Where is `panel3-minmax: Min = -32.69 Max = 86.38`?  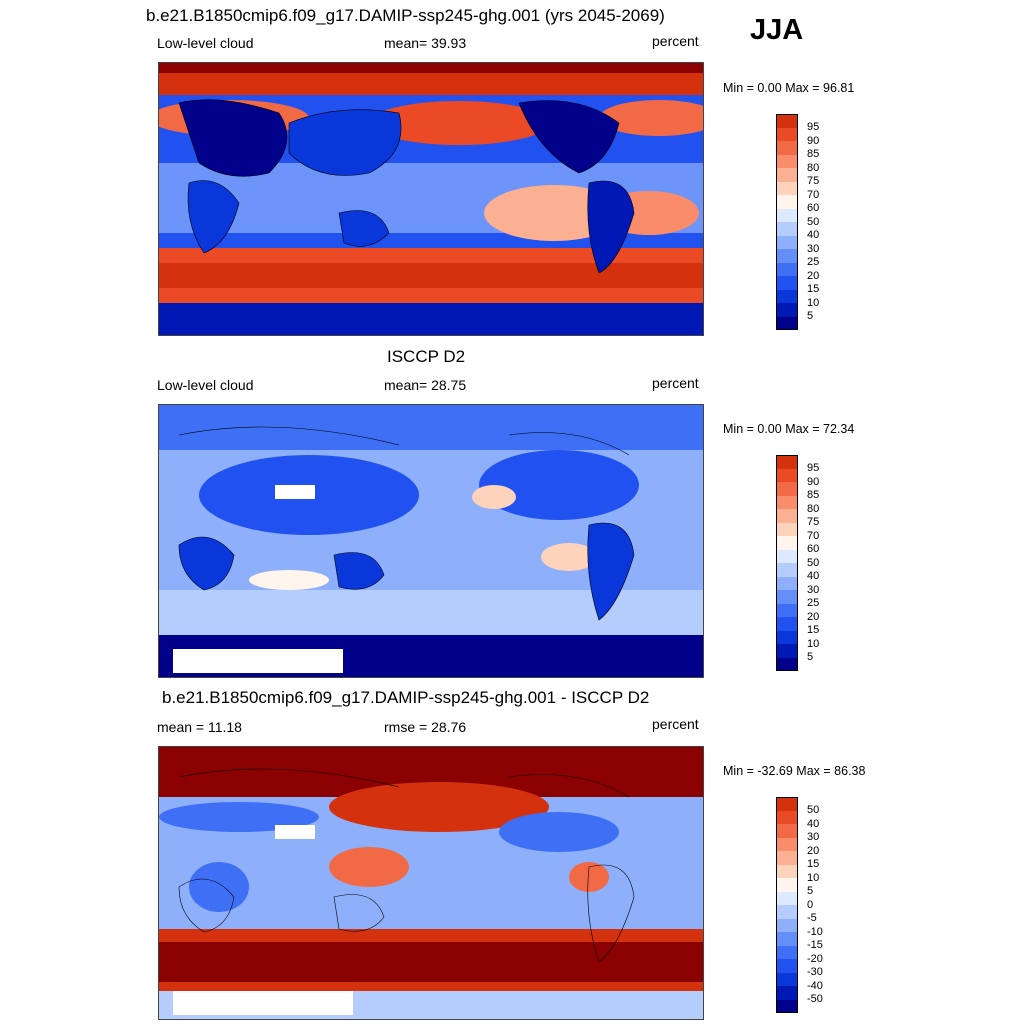 panel3-minmax: Min = -32.69 Max = 86.38 is located at coordinates (794, 771).